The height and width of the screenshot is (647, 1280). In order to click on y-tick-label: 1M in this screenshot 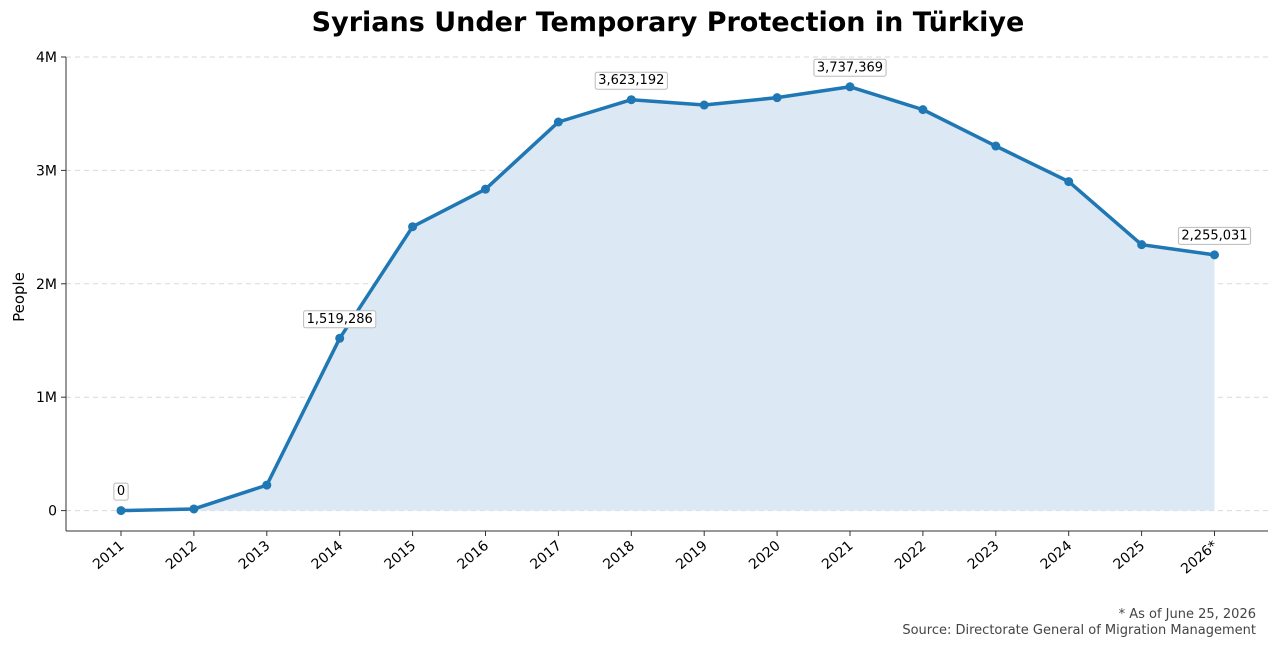, I will do `click(46, 398)`.